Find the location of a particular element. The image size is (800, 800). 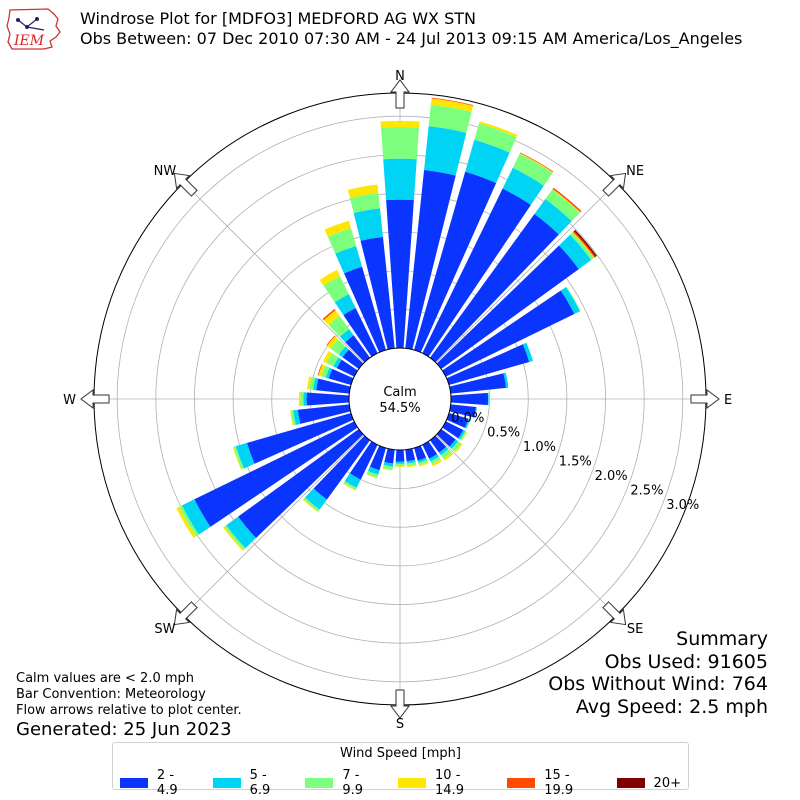

radial-tick-label: 3.0% is located at coordinates (682, 505).